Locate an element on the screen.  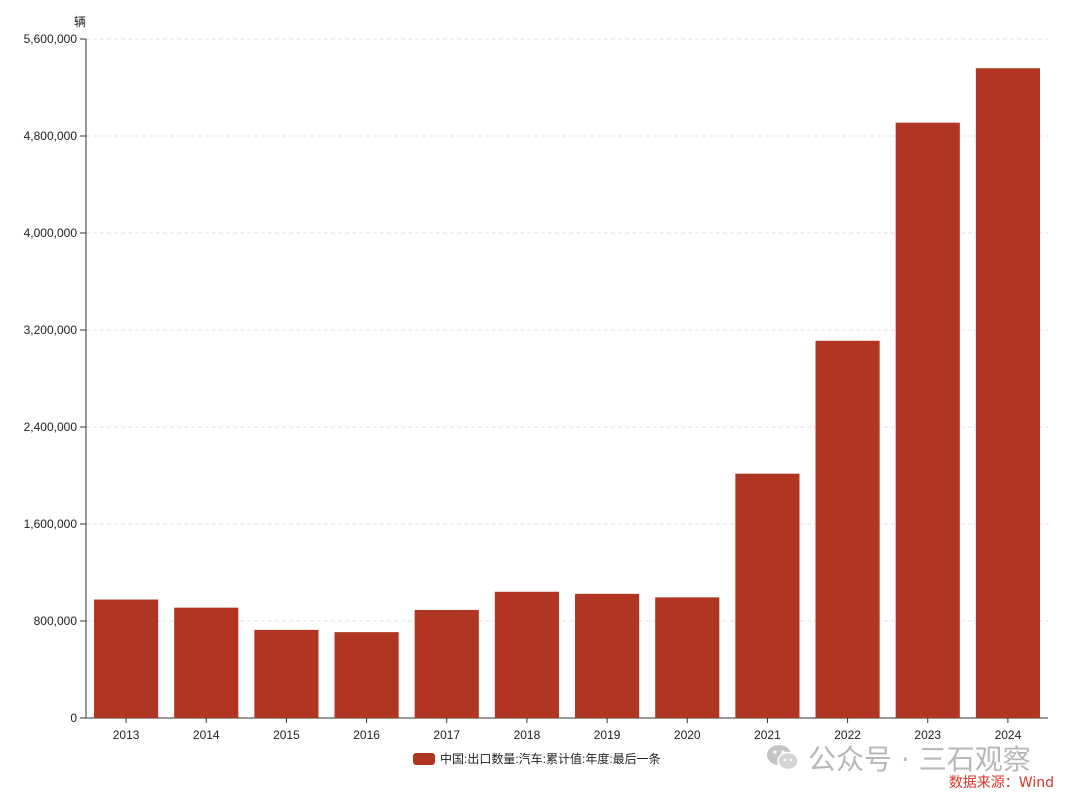
x-tick-label: 2013 is located at coordinates (126, 735).